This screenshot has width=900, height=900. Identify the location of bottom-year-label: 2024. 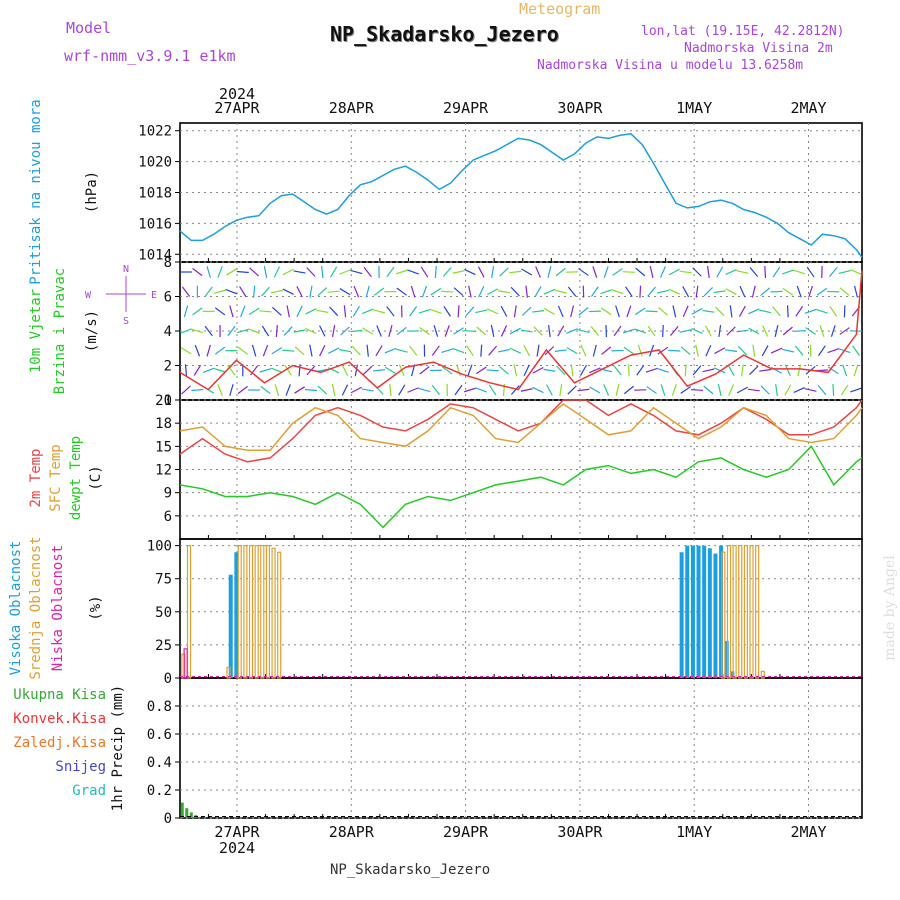
(237, 848).